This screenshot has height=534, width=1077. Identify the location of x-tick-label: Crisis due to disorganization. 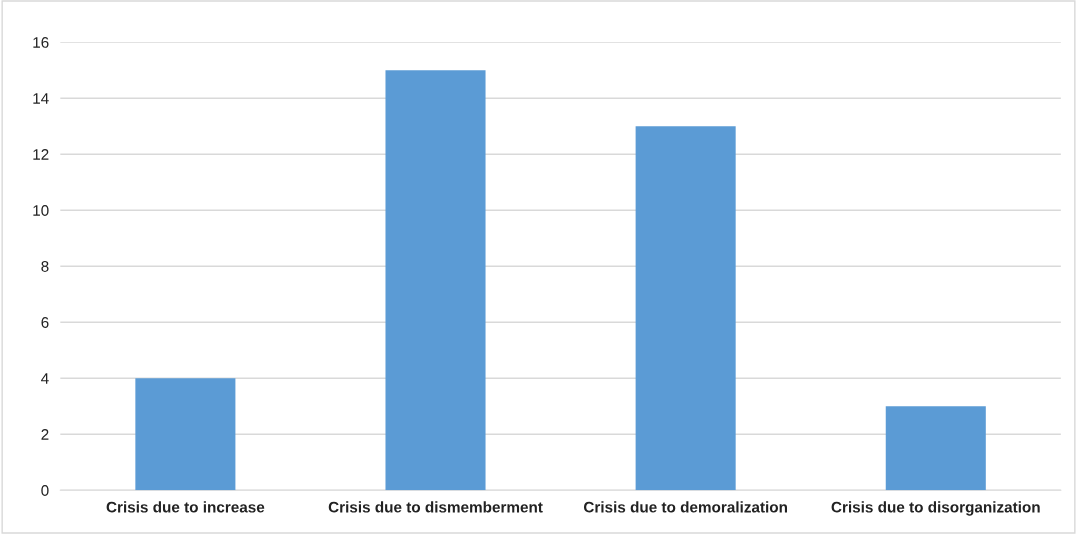
(935, 508).